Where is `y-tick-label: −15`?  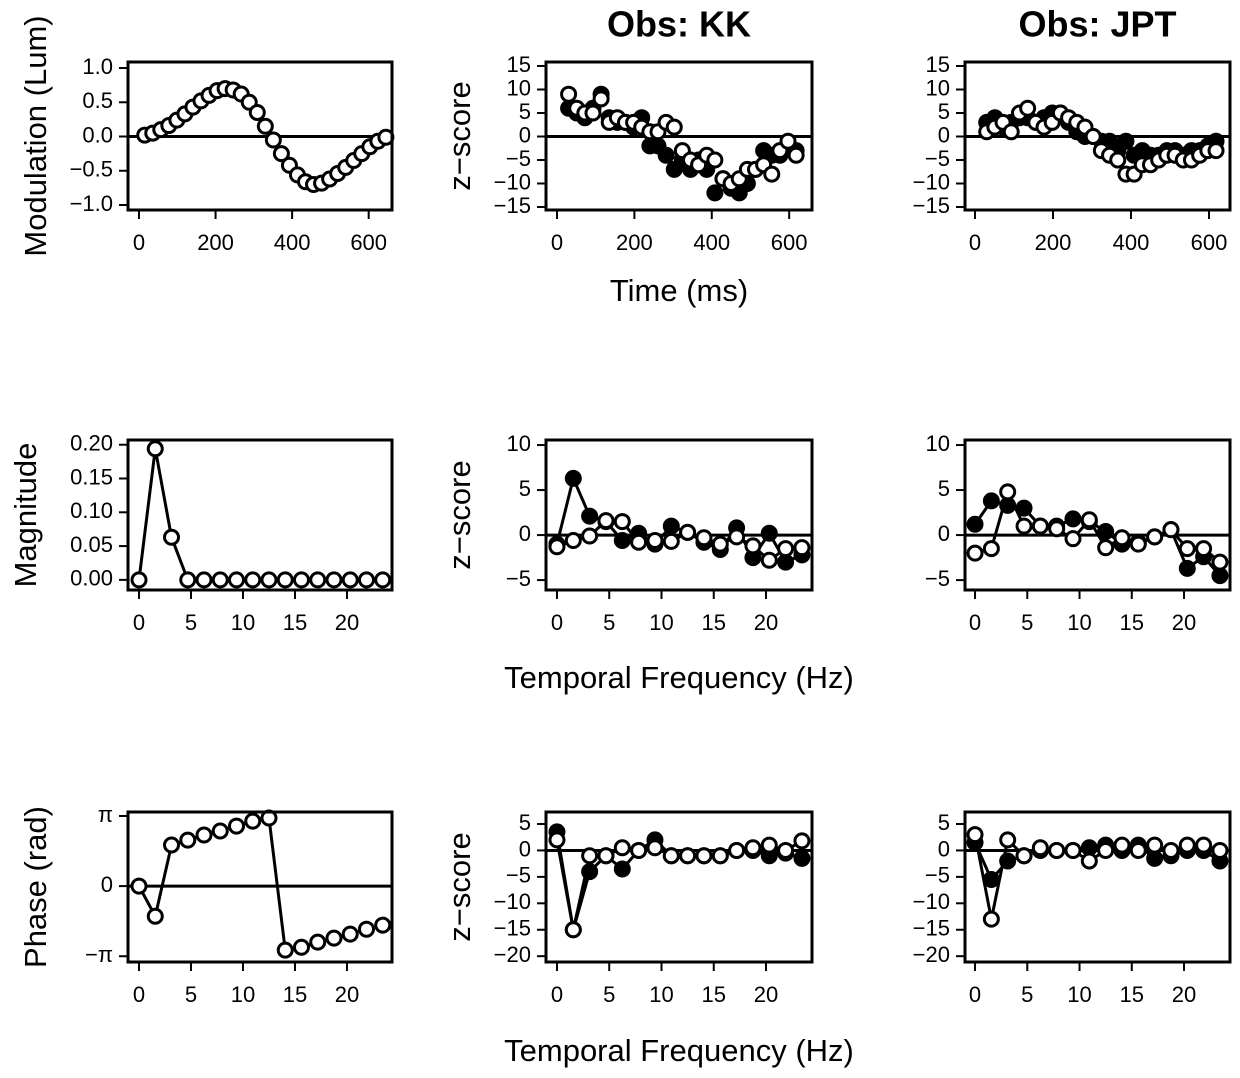
y-tick-label: −15 is located at coordinates (512, 205).